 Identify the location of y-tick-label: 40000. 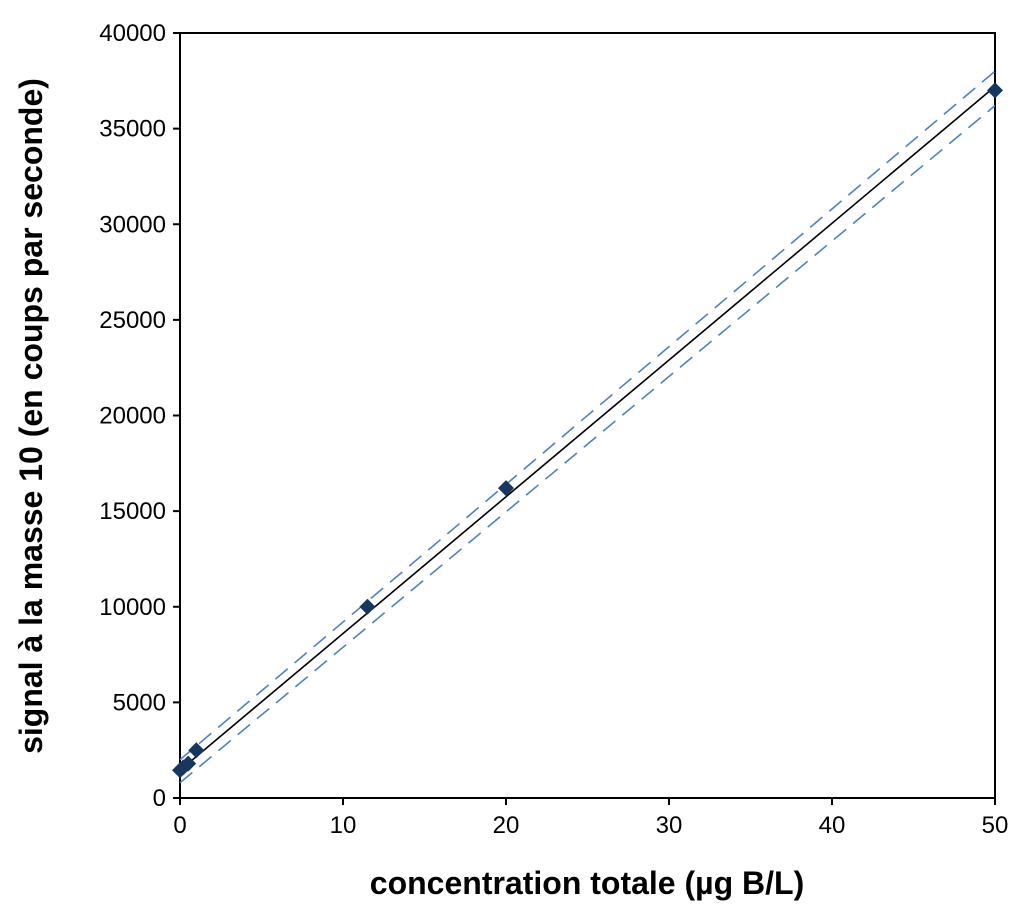
(132, 33).